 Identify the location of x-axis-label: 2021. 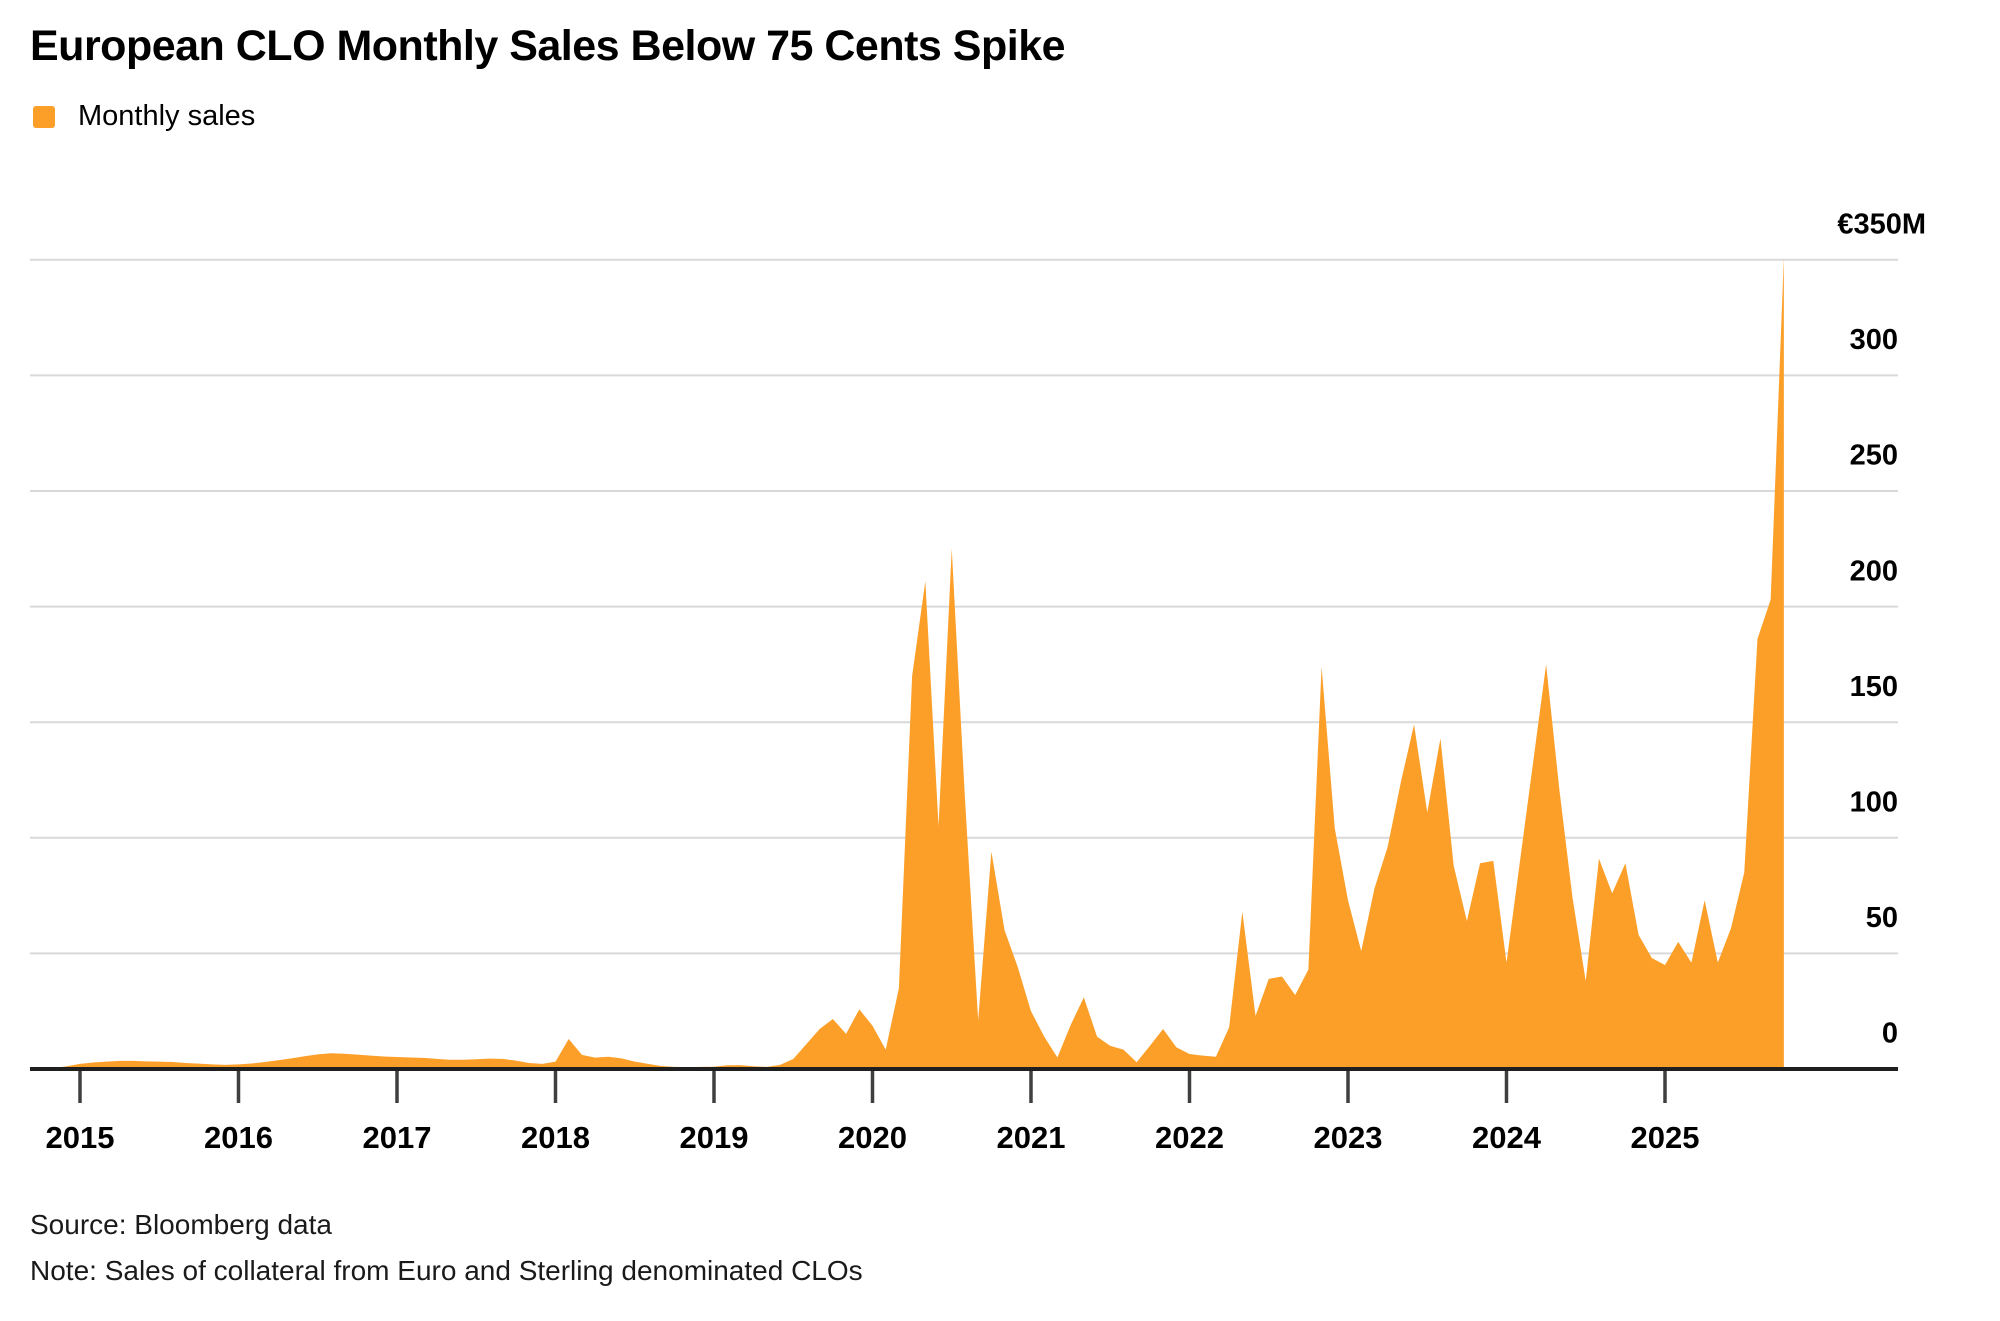
(1031, 1137).